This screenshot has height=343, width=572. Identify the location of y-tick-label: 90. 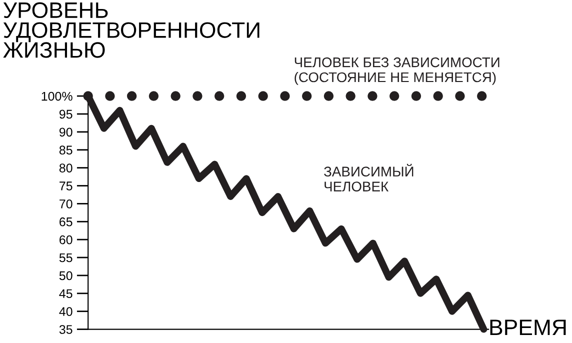
(65, 132).